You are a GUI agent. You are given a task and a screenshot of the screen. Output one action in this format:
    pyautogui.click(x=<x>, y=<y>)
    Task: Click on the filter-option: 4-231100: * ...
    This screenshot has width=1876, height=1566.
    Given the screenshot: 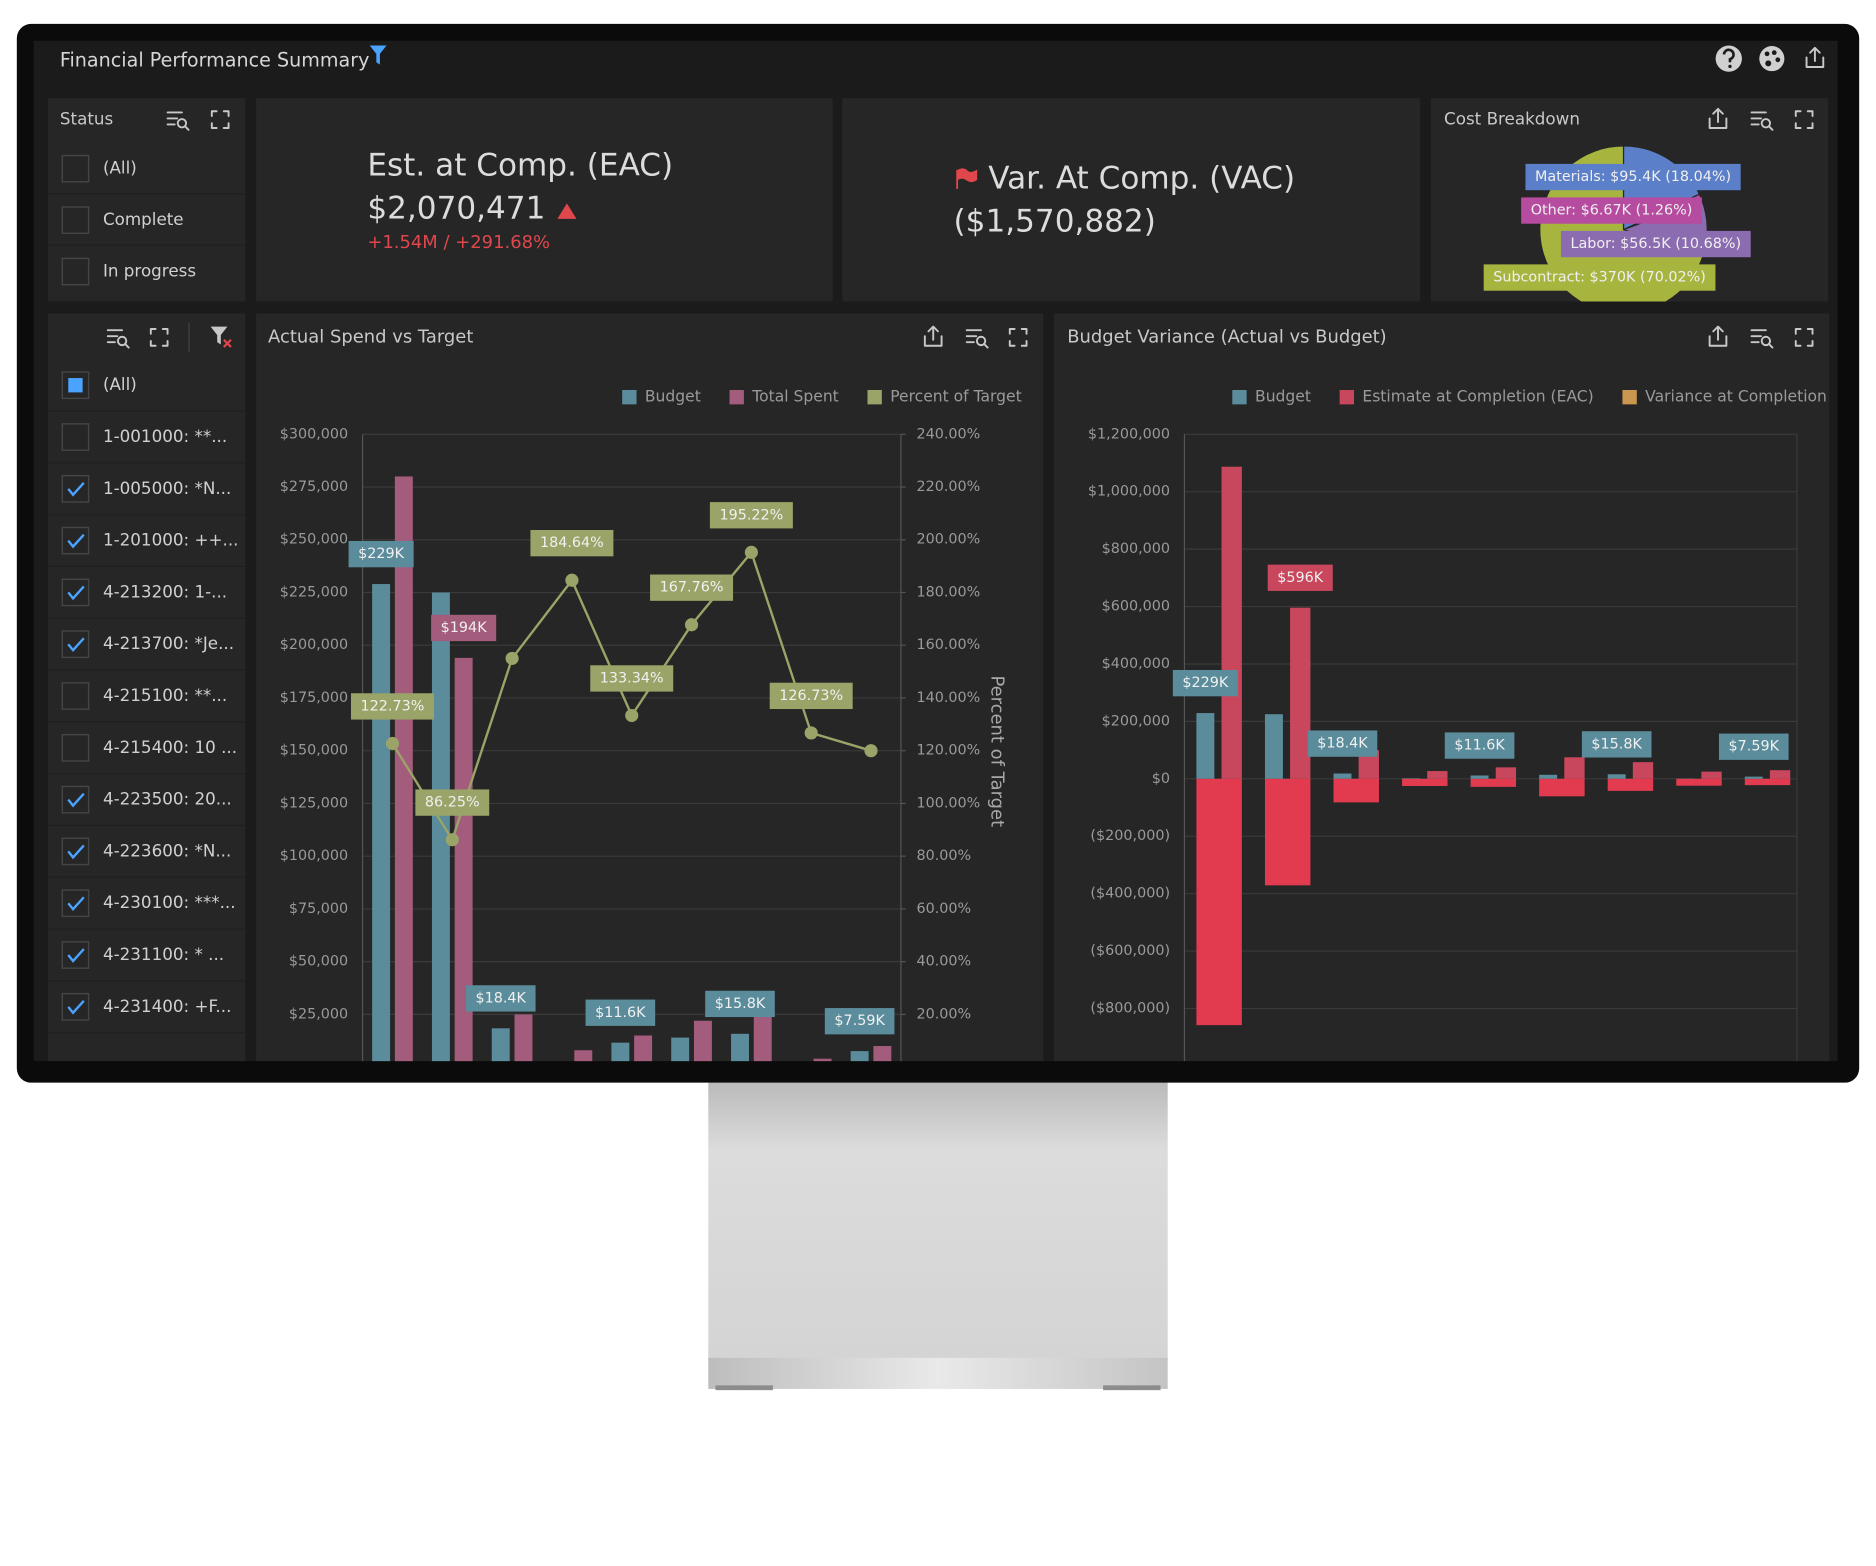 What is the action you would take?
    pyautogui.click(x=163, y=954)
    